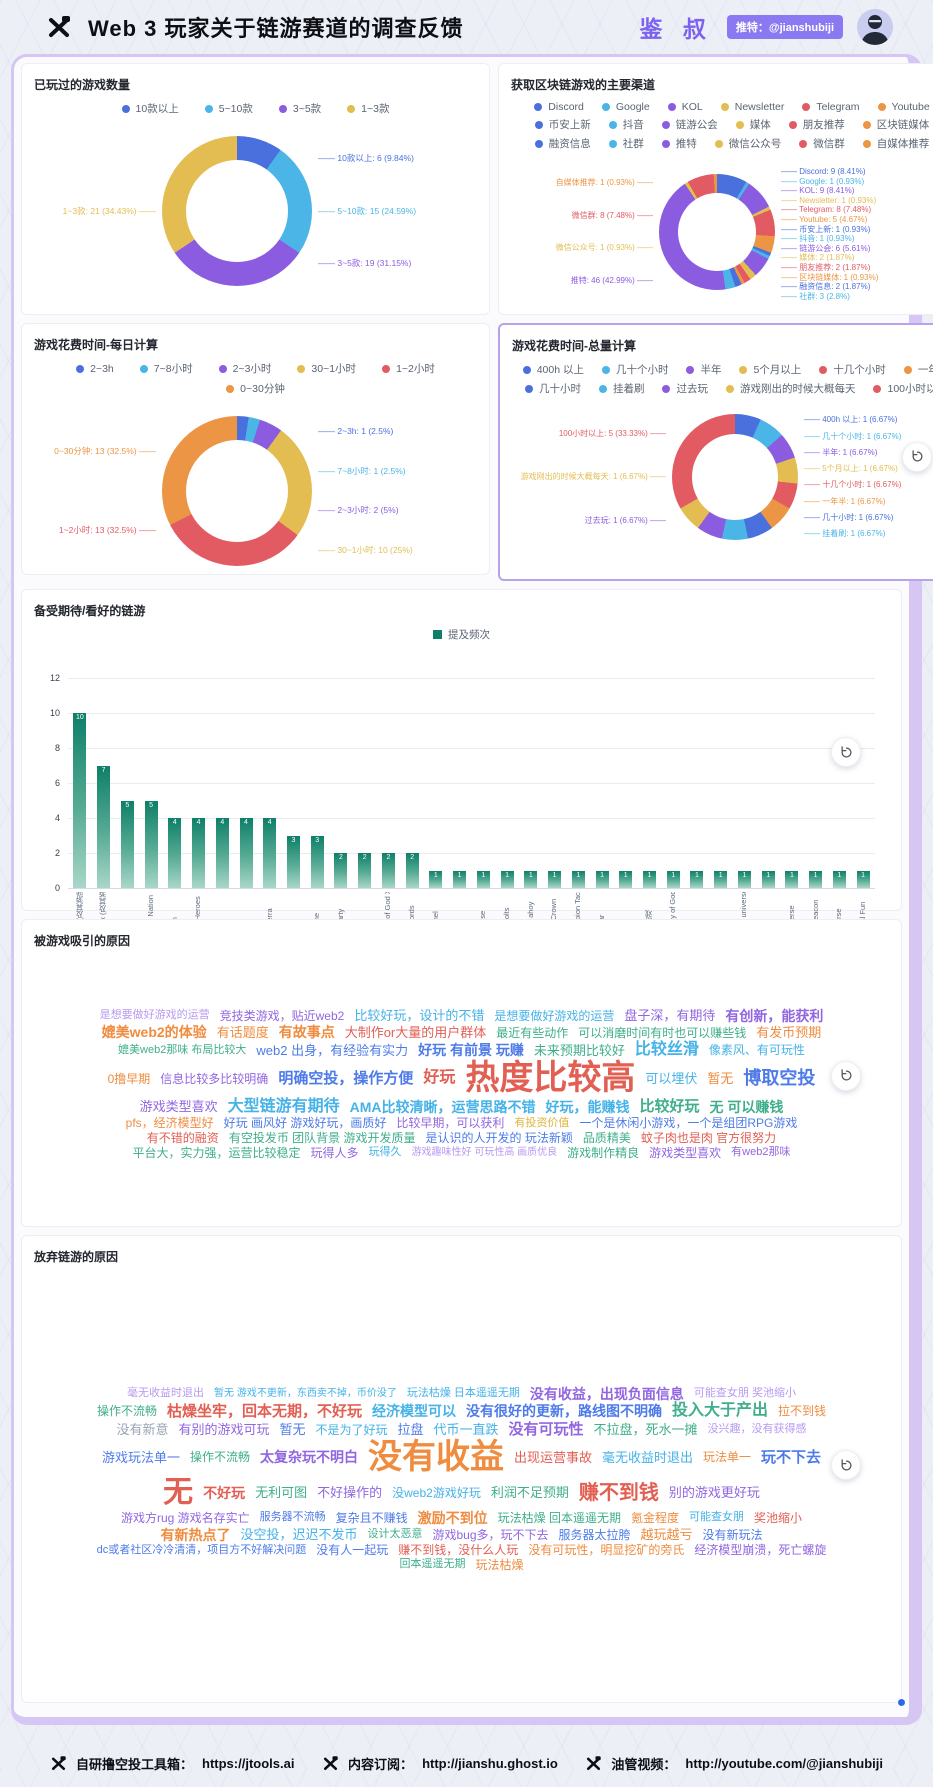  I want to click on donut-label: 媒体: 2 (1.87%), so click(857, 258).